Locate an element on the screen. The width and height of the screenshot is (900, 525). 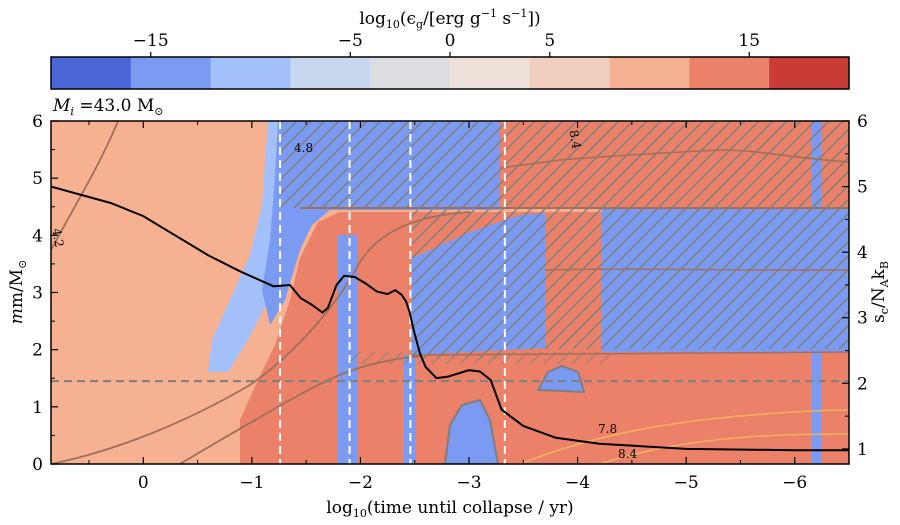
x-tick-label: −2 is located at coordinates (360, 483).